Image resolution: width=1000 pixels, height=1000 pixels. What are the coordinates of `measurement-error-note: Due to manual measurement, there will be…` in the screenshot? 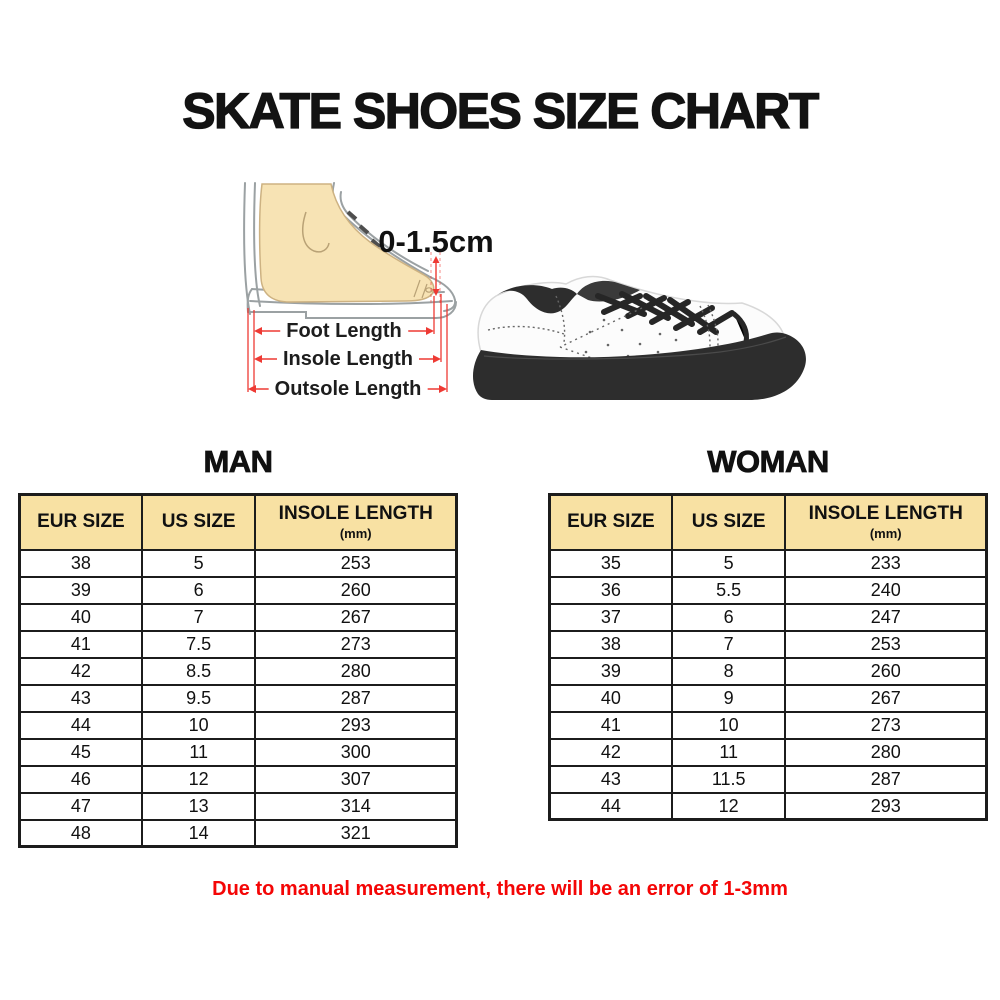 It's located at (500, 889).